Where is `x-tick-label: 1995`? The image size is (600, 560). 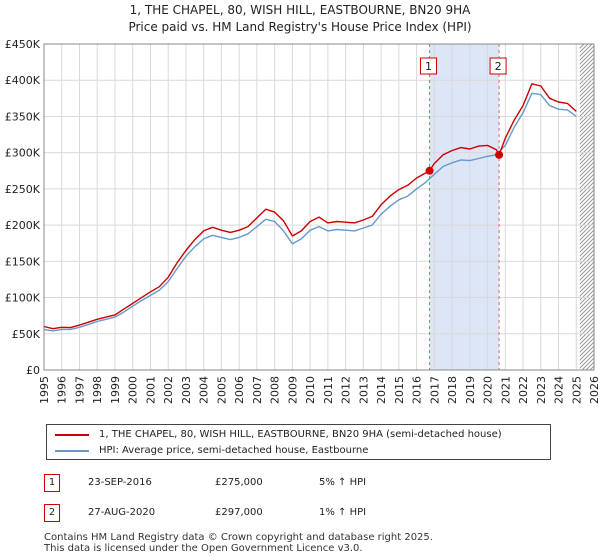
x-tick-label: 1995 is located at coordinates (44, 390).